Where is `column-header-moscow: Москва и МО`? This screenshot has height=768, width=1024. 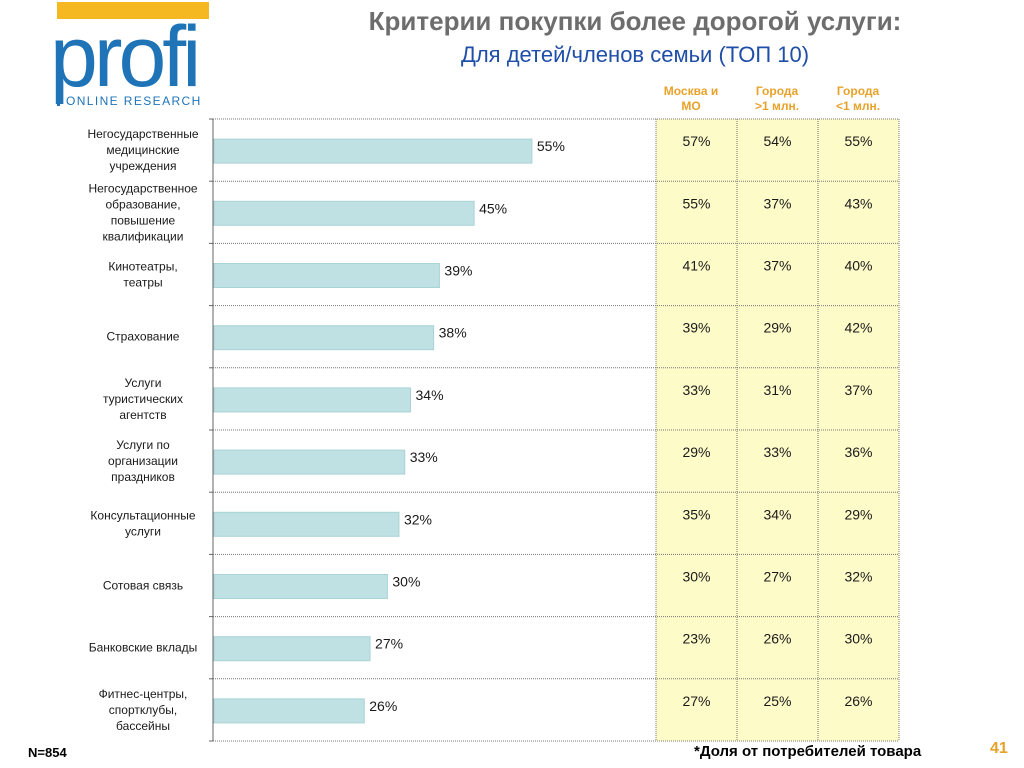 column-header-moscow: Москва и МО is located at coordinates (691, 98).